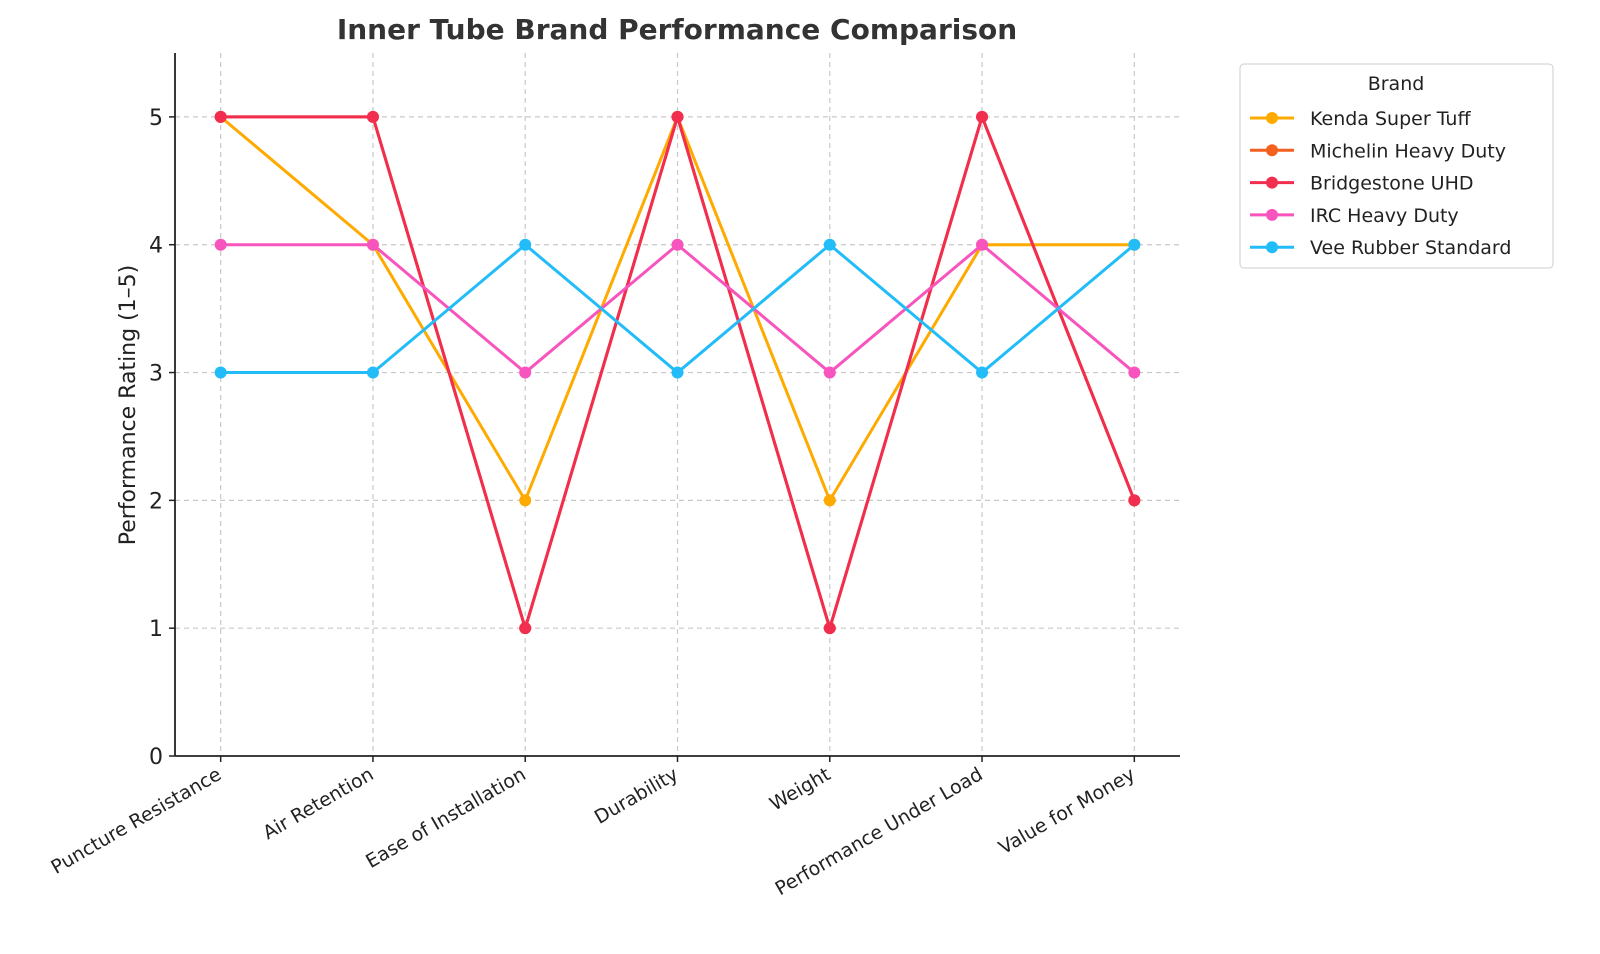 The width and height of the screenshot is (1600, 954). I want to click on y-tick-label: 4, so click(156, 246).